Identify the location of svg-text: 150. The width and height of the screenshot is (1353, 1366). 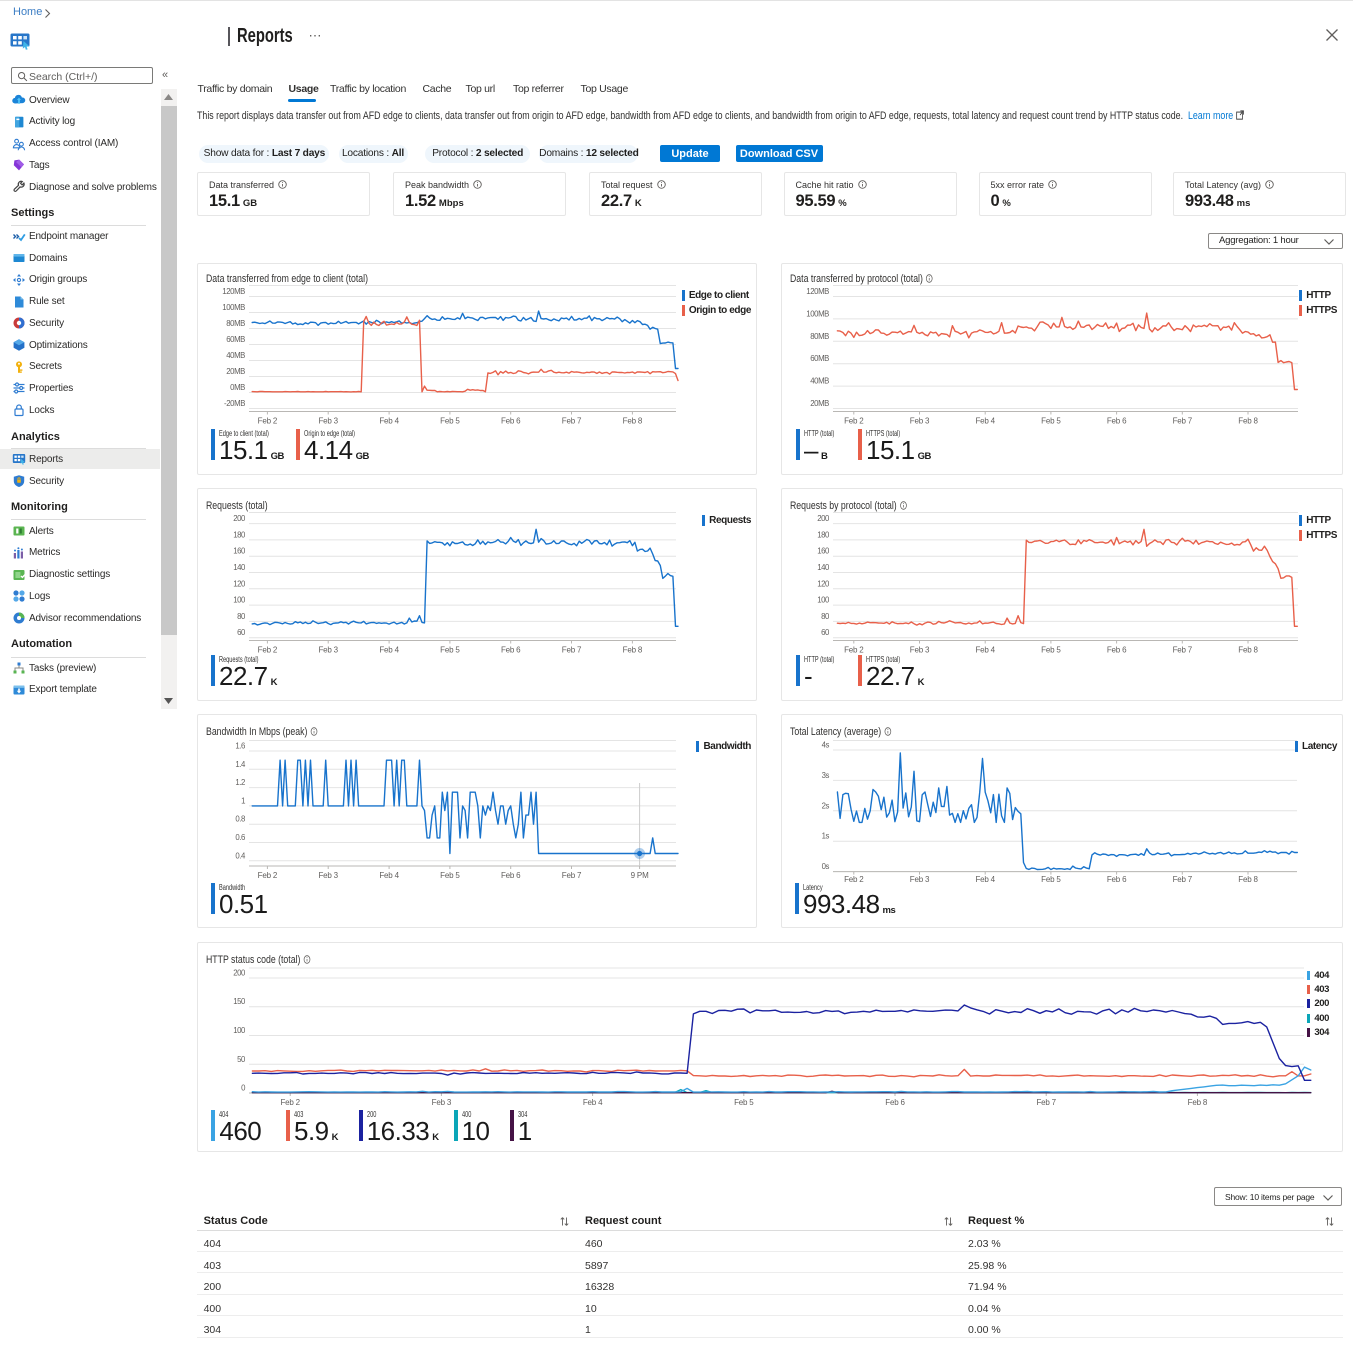
(239, 1001).